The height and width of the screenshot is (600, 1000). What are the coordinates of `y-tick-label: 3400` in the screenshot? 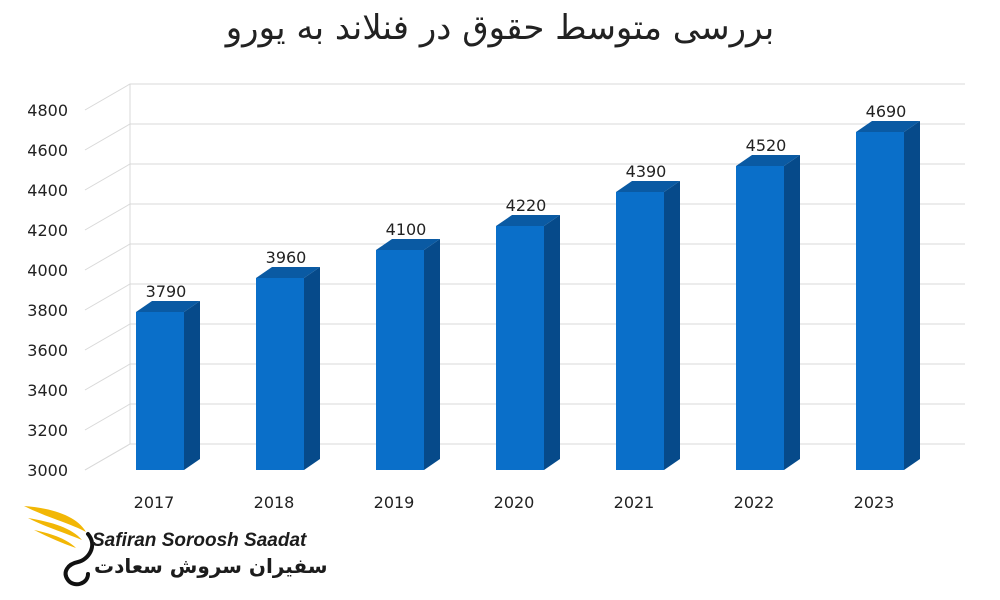 It's located at (47, 390).